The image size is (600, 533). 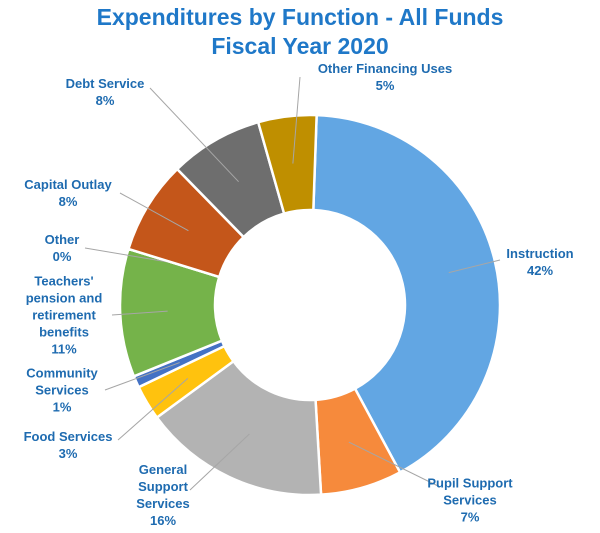 I want to click on value-label: 16%, so click(x=163, y=520).